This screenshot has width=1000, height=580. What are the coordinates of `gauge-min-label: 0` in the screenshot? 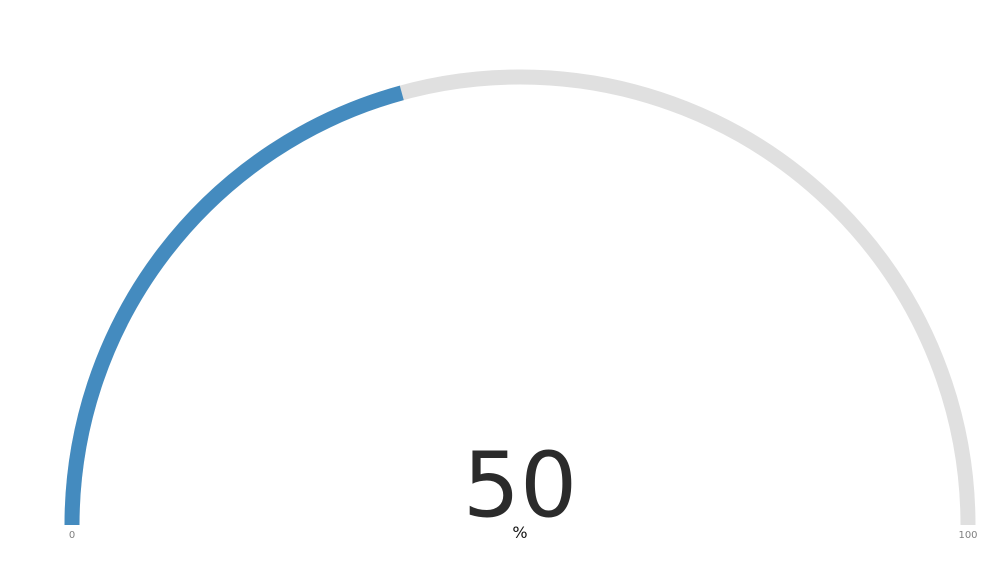 It's located at (72, 535).